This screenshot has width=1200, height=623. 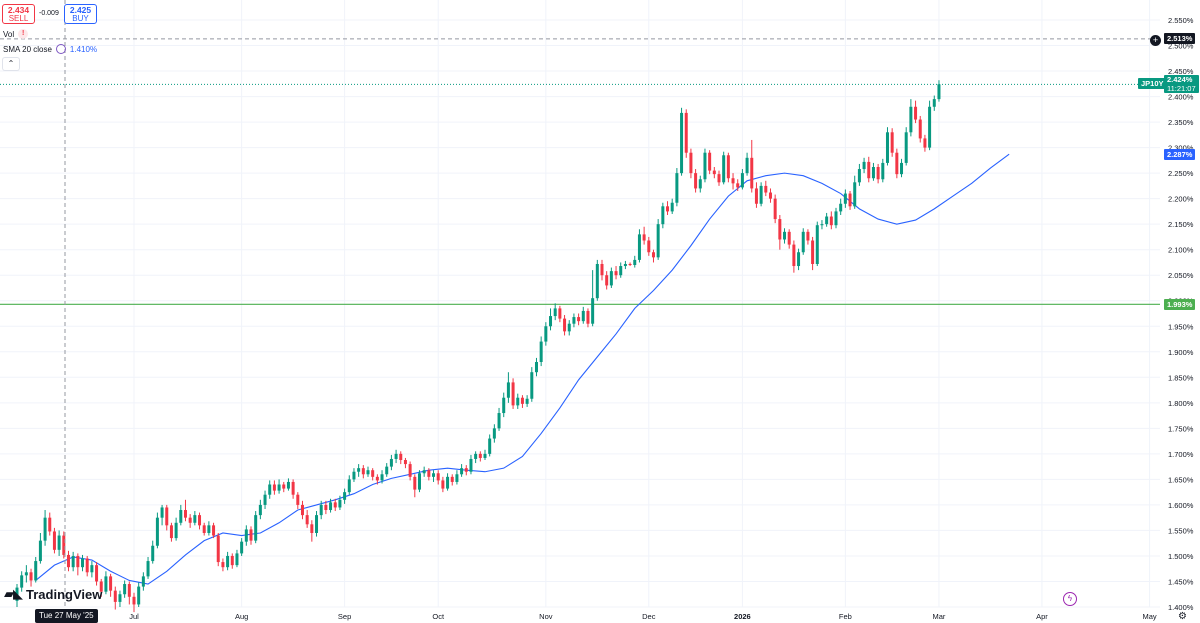 I want to click on sell-price: 2.434, so click(x=18, y=10).